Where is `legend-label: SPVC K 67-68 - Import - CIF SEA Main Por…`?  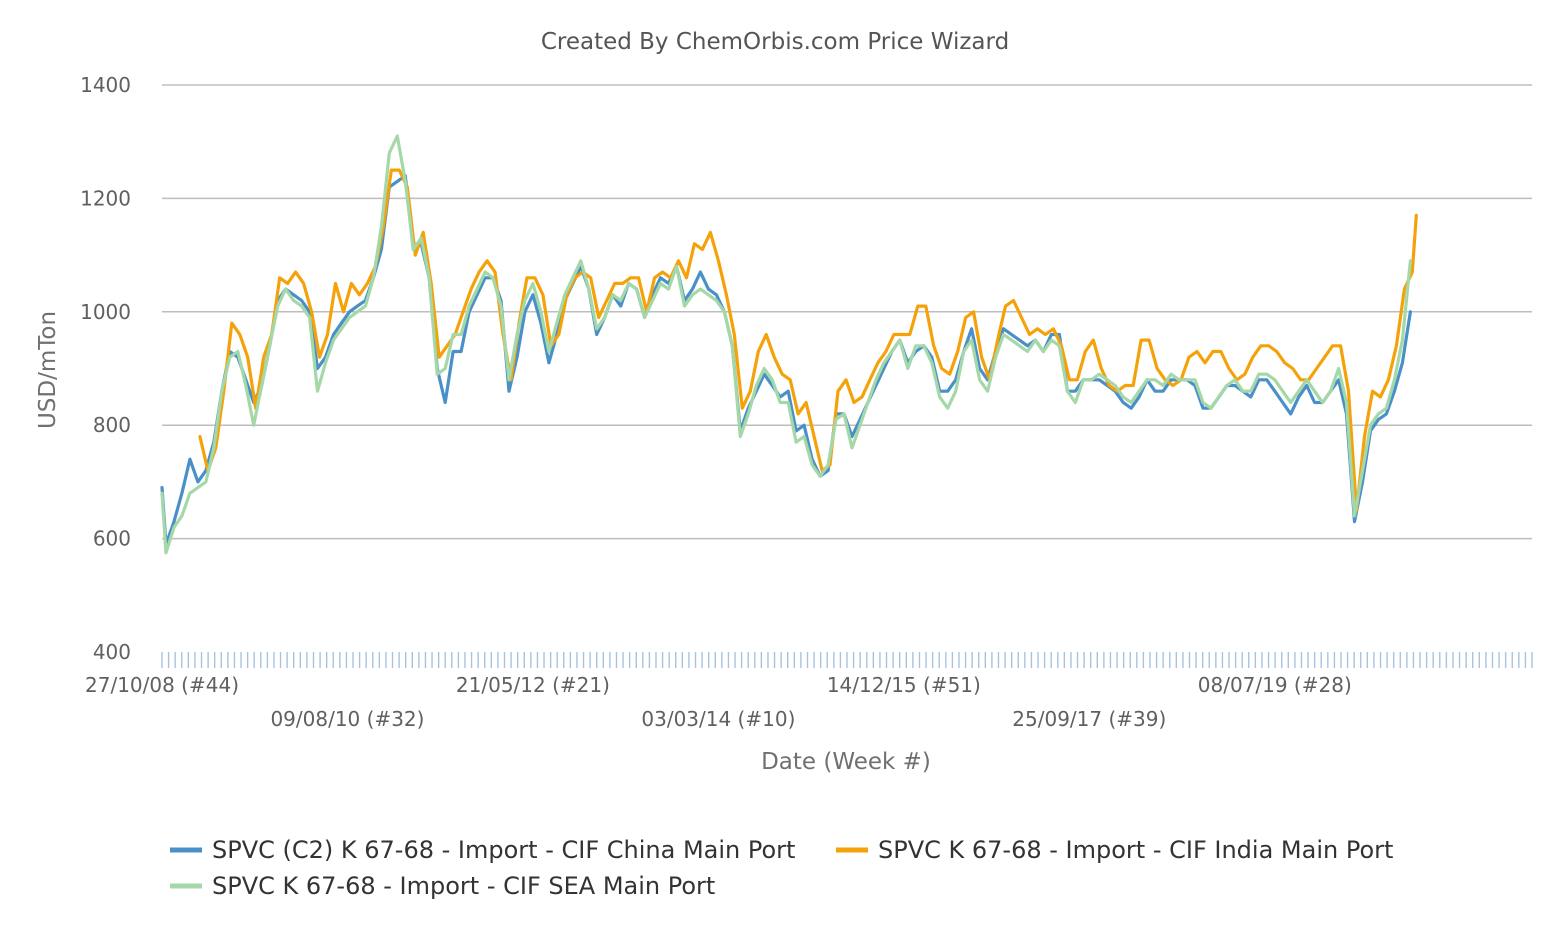
legend-label: SPVC K 67-68 - Import - CIF SEA Main Por… is located at coordinates (463, 886).